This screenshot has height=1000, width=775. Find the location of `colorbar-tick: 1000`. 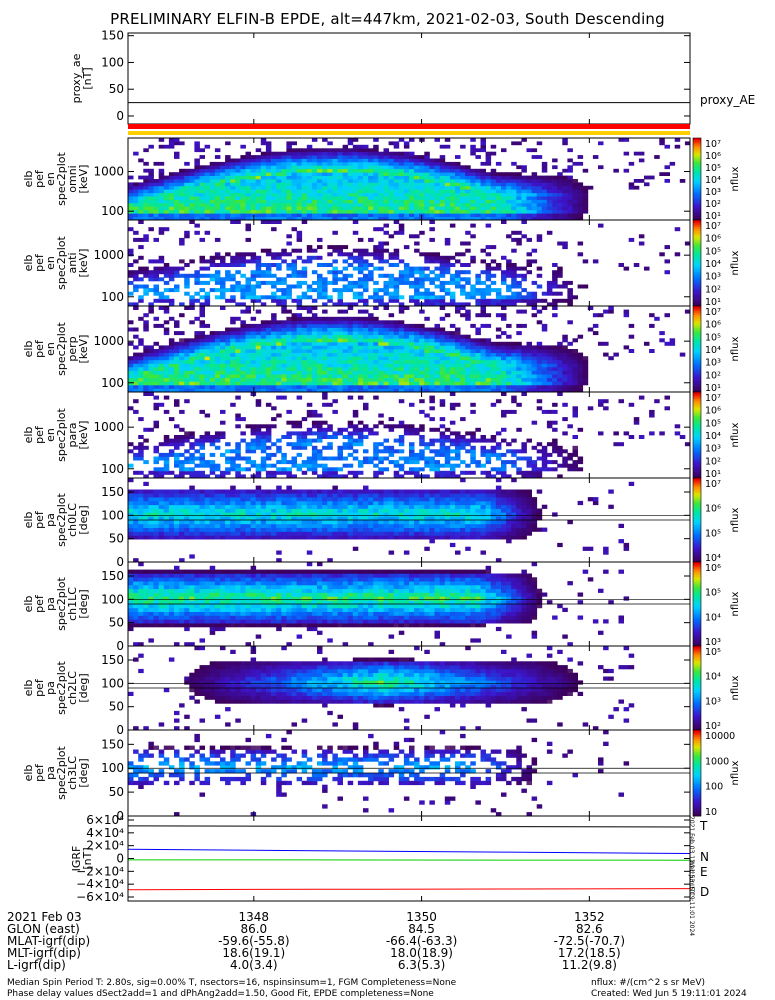

colorbar-tick: 1000 is located at coordinates (717, 761).